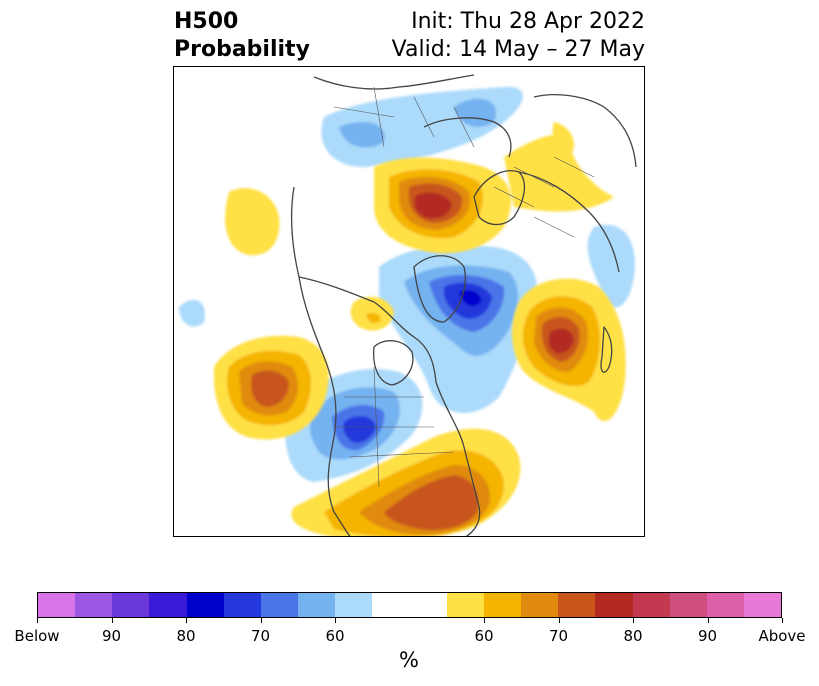  What do you see at coordinates (242, 36) in the screenshot?
I see `plot-title: H500 Probability` at bounding box center [242, 36].